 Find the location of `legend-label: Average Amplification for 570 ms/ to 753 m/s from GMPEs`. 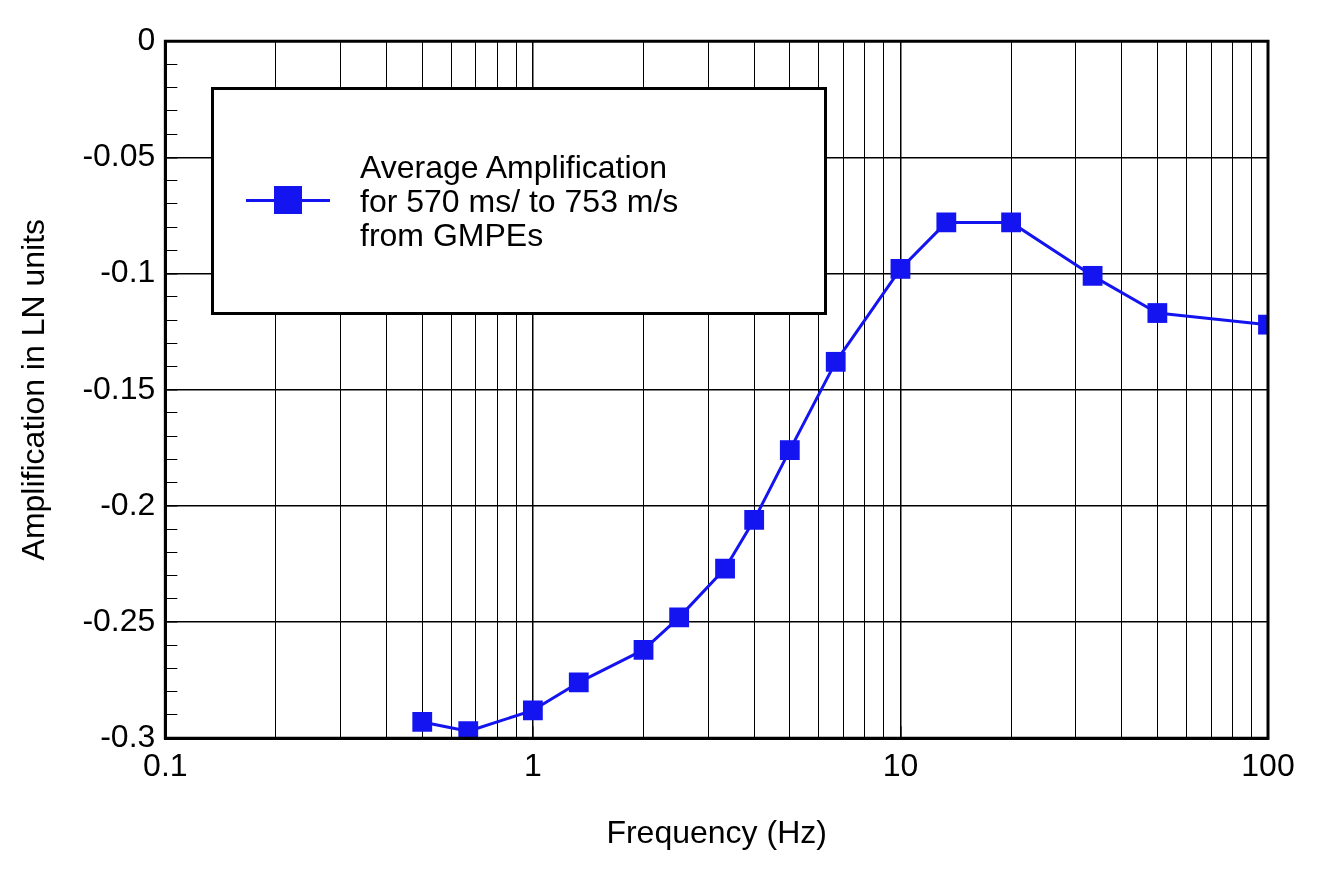

legend-label: Average Amplification for 570 ms/ to 753 m/s from GMPEs is located at coordinates (519, 201).